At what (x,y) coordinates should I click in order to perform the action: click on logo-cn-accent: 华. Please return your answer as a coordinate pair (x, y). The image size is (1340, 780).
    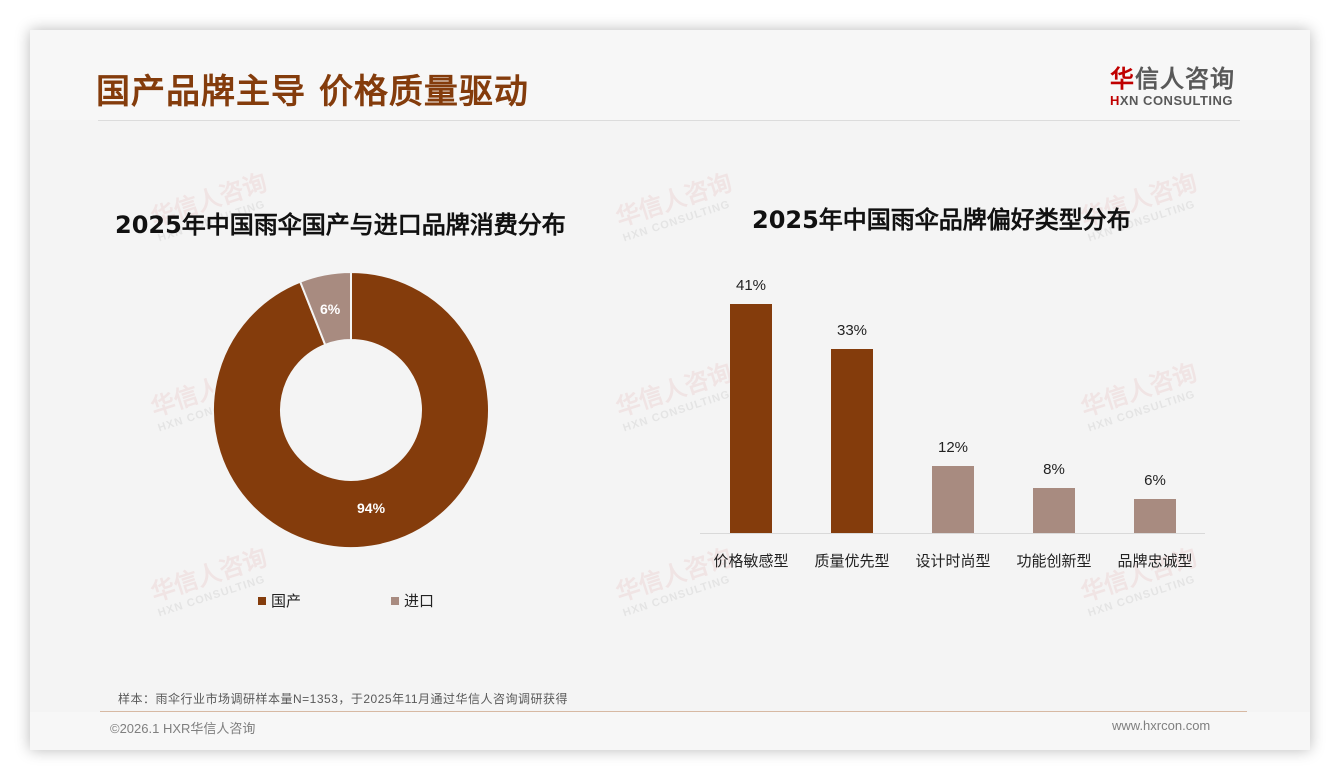
    Looking at the image, I should click on (1122, 79).